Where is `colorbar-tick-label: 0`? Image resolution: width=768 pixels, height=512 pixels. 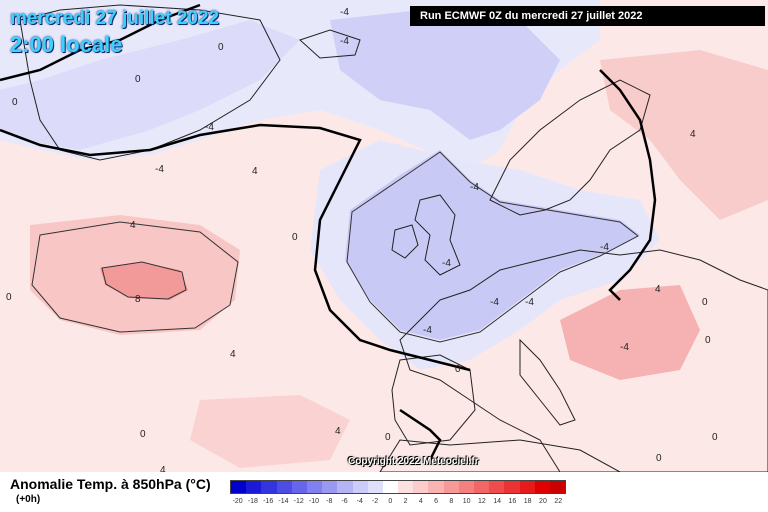
colorbar-tick-label: 0 is located at coordinates (390, 501).